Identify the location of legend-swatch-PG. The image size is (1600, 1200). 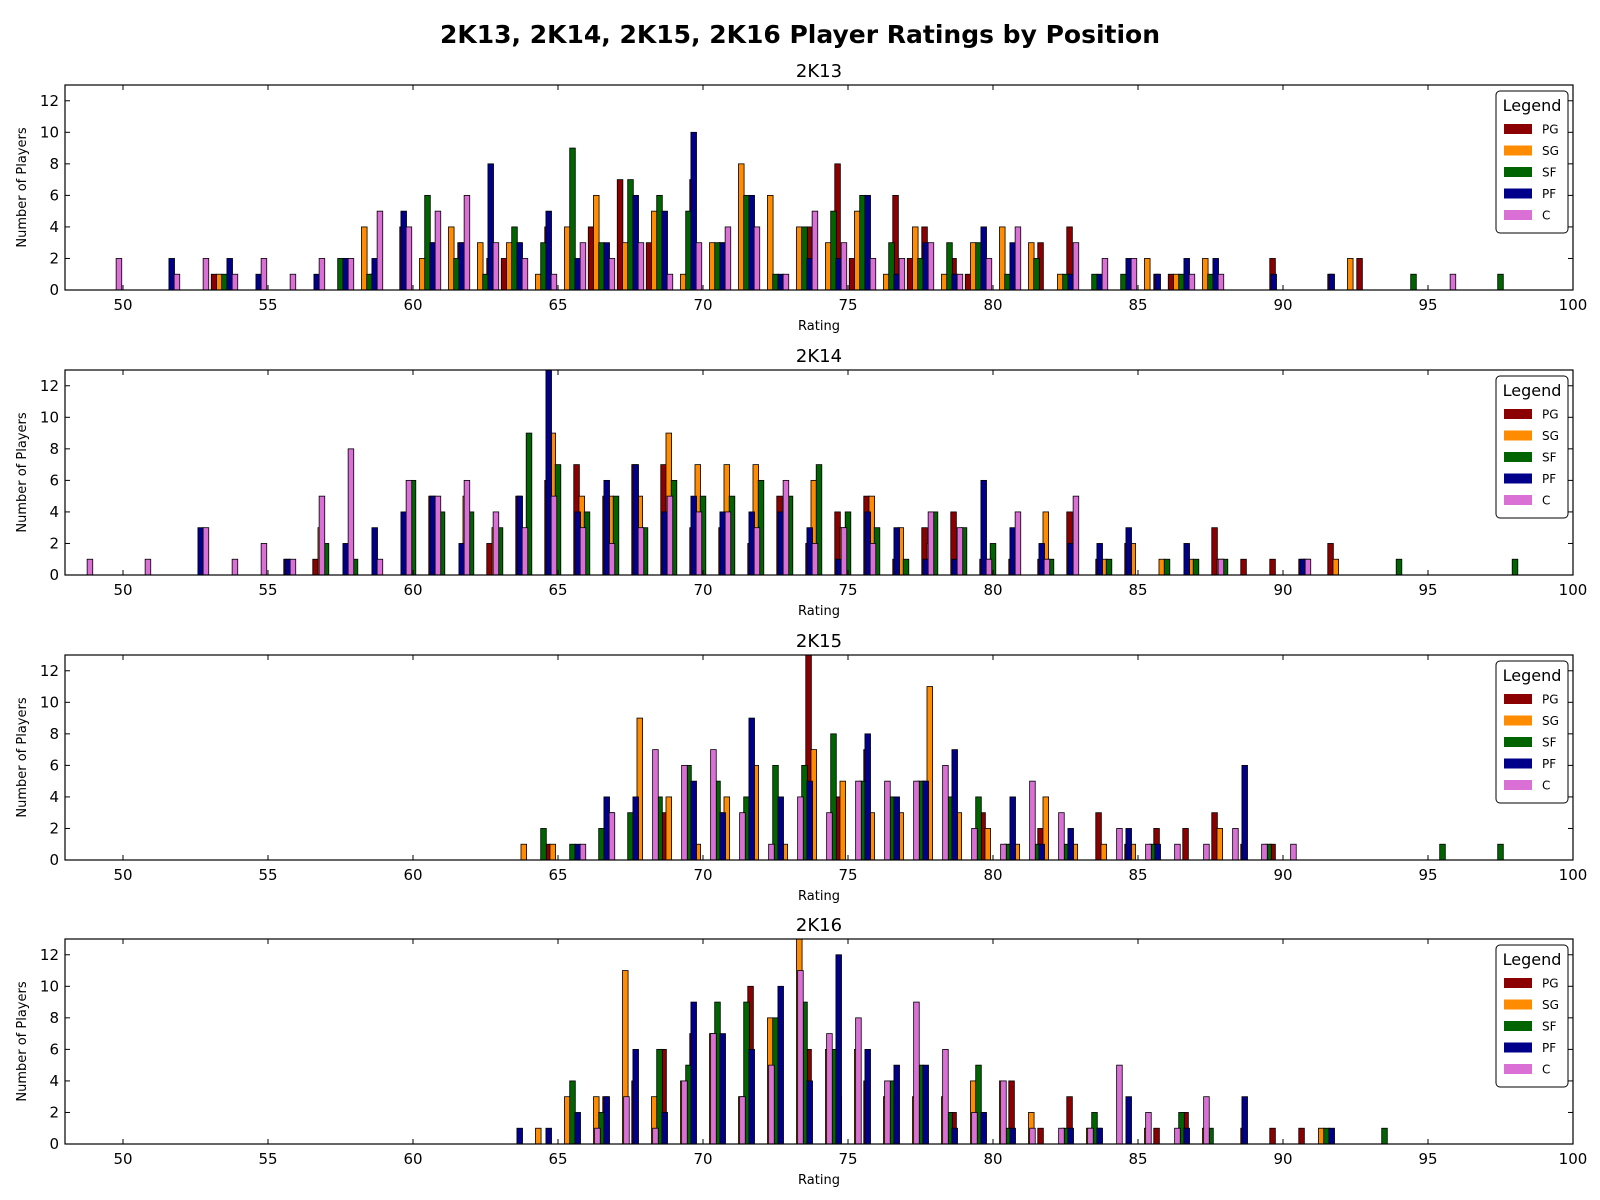
(1518, 983).